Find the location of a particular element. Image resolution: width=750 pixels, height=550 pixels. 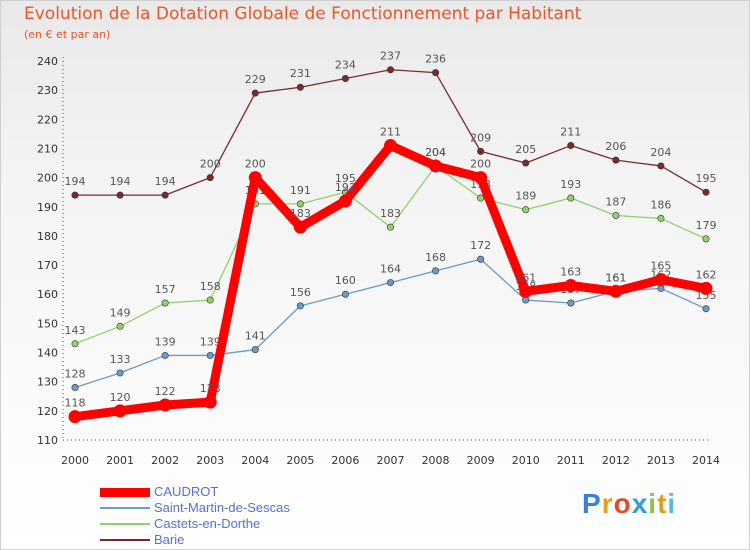

data-label: 172 is located at coordinates (480, 245).